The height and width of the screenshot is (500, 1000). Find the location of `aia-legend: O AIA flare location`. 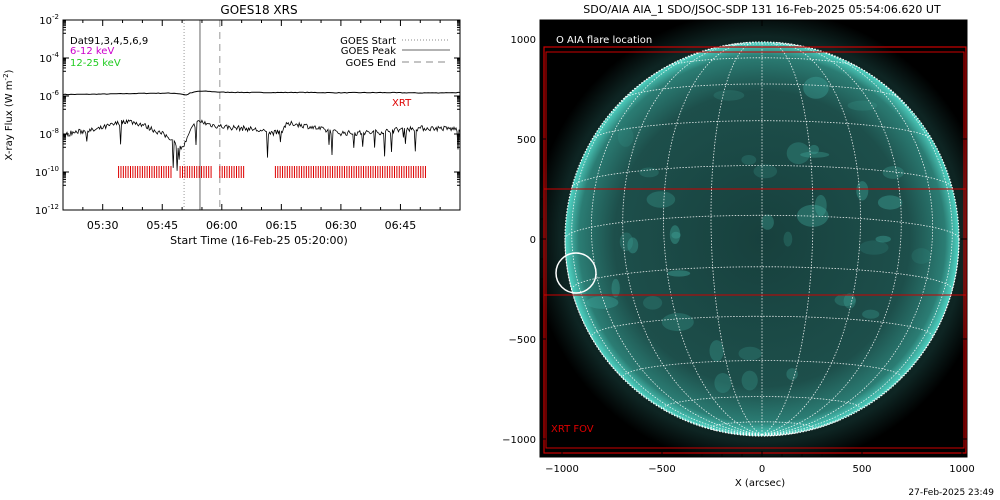

aia-legend: O AIA flare location is located at coordinates (604, 40).